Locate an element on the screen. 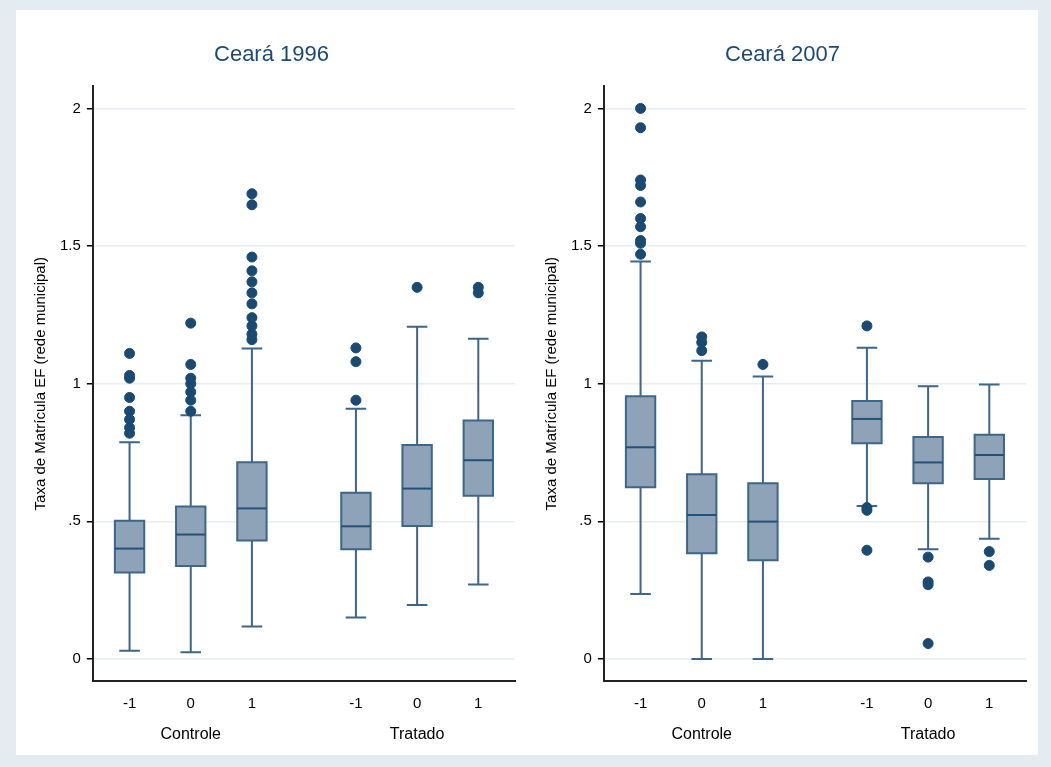  chart-title: Ceará 2007 is located at coordinates (782, 54).